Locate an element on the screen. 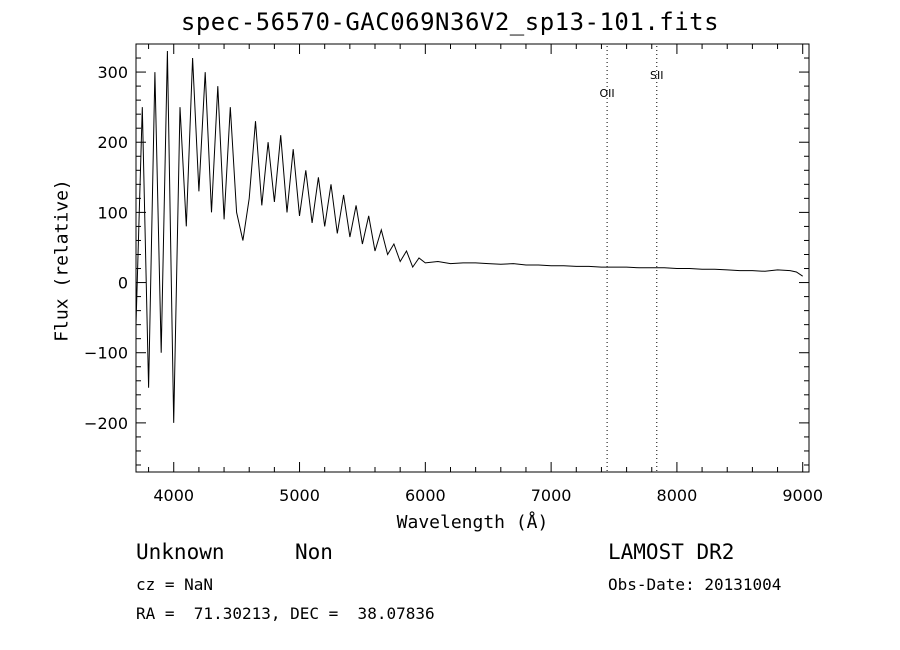  x-tick-label: 4000 is located at coordinates (173, 495).